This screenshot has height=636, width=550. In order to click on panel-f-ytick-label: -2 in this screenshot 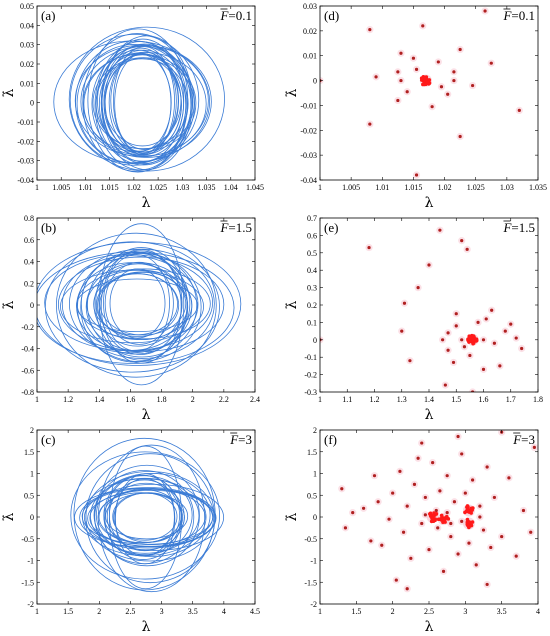, I will do `click(313, 604)`.